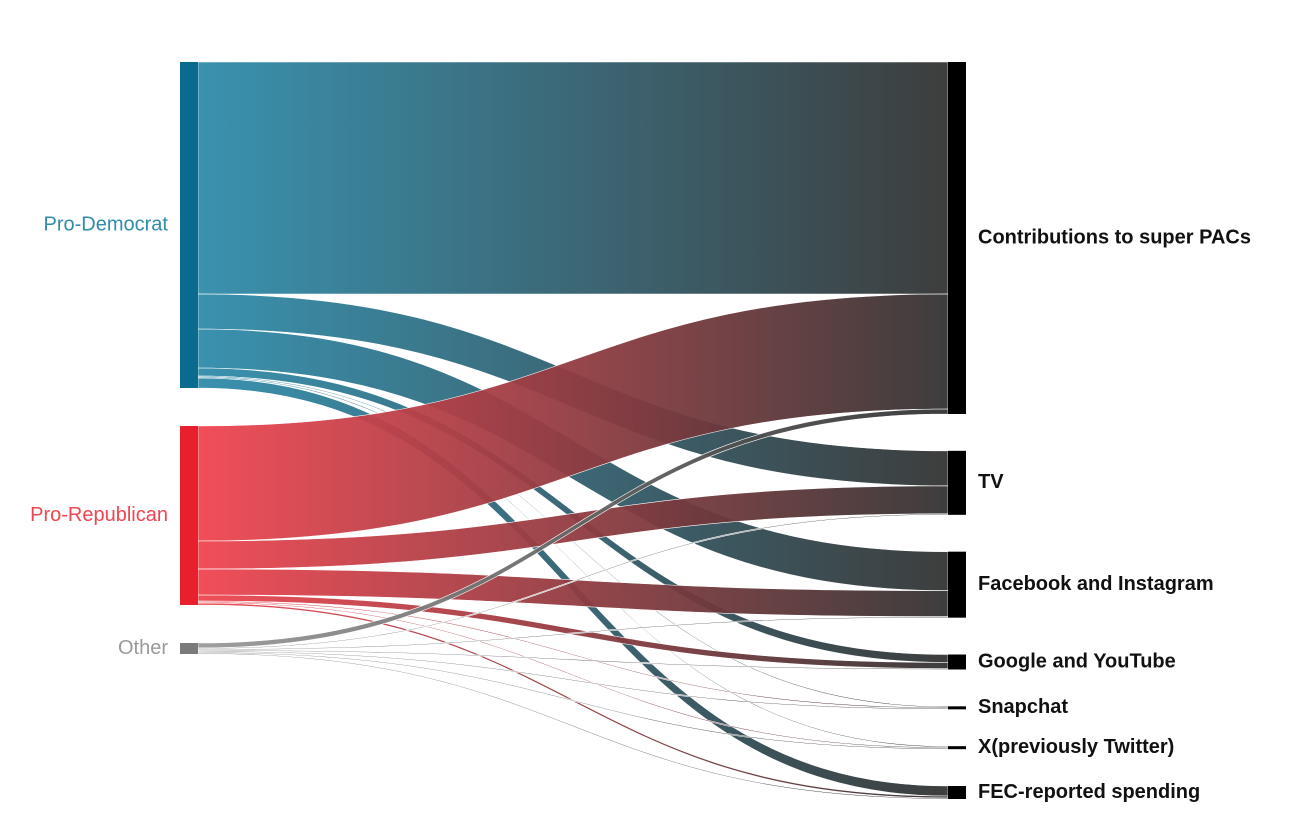  I want to click on source-label: Pro-Democrat, so click(106, 224).